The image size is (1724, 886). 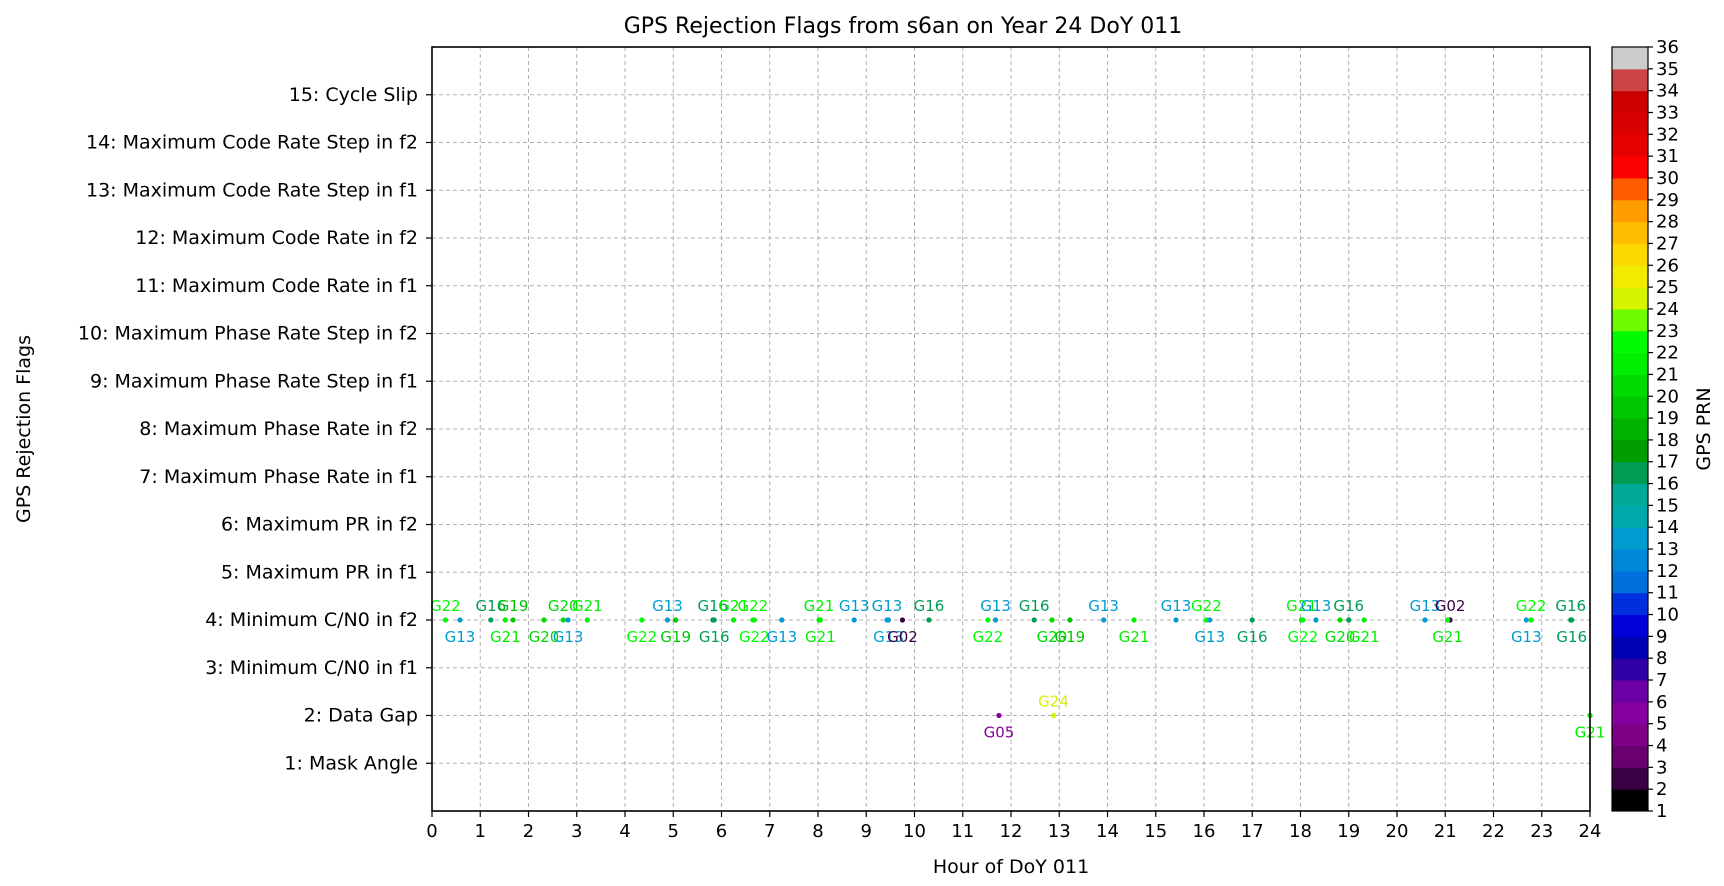 What do you see at coordinates (431, 831) in the screenshot?
I see `x-tick-label: 0` at bounding box center [431, 831].